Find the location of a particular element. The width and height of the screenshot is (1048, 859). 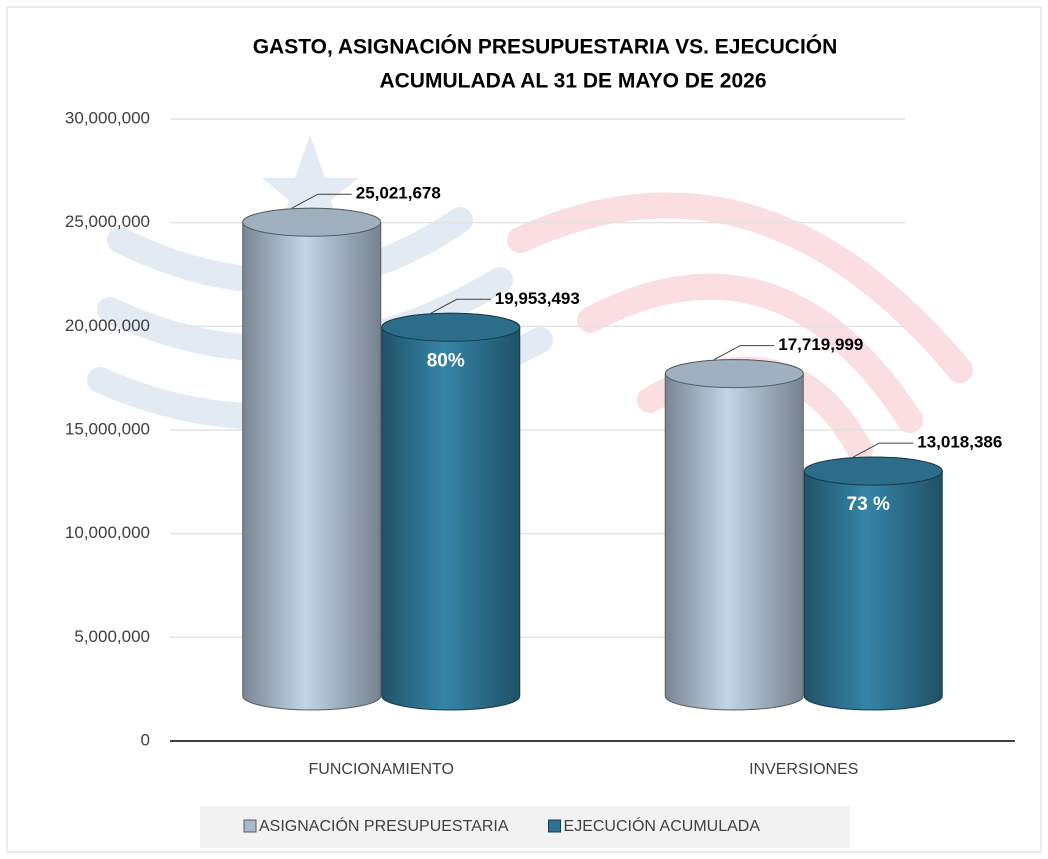

legend-label: EJECUCIÓN ACUMULADA is located at coordinates (662, 825).